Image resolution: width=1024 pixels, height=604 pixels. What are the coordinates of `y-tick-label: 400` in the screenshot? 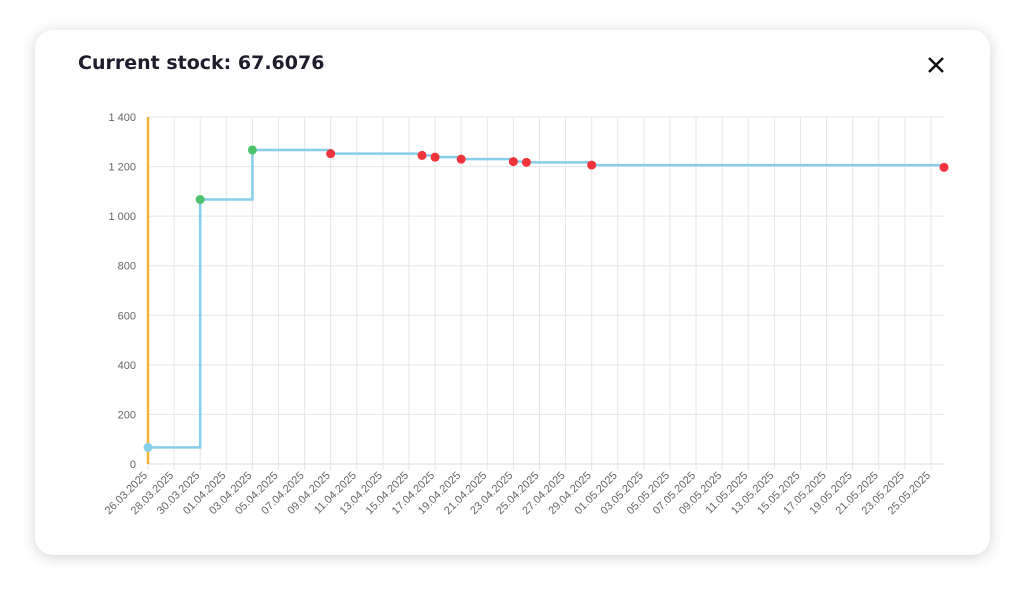 It's located at (127, 366).